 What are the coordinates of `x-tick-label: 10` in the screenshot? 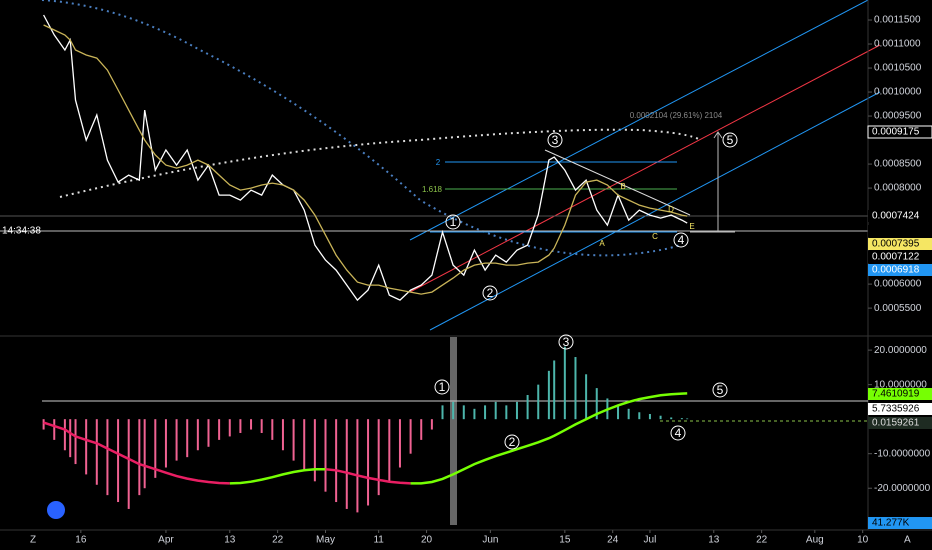 It's located at (863, 540).